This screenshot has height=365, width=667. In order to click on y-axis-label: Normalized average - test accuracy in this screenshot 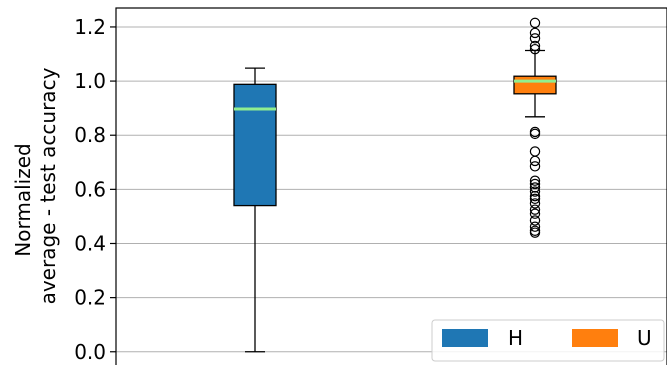, I will do `click(35, 185)`.